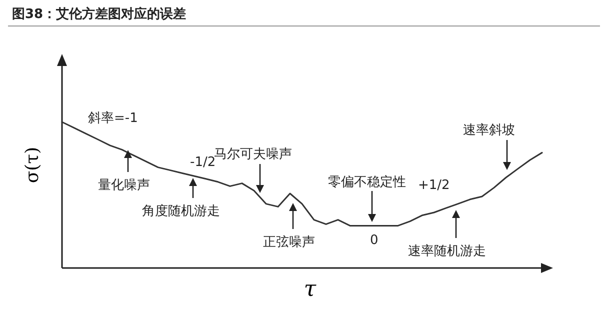 This screenshot has height=333, width=613. I want to click on annotation: -1/2, so click(203, 162).